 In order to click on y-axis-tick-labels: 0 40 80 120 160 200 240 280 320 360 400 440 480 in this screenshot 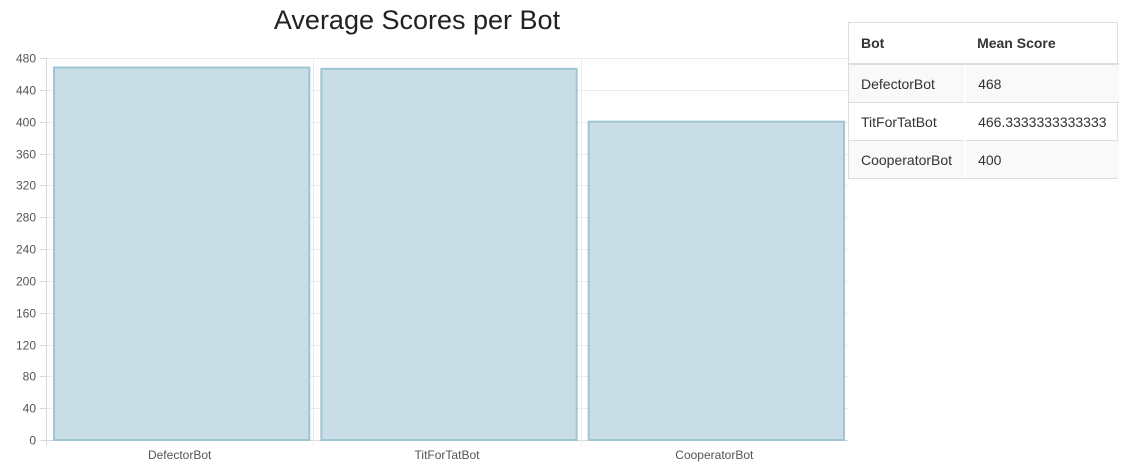, I will do `click(26, 250)`.